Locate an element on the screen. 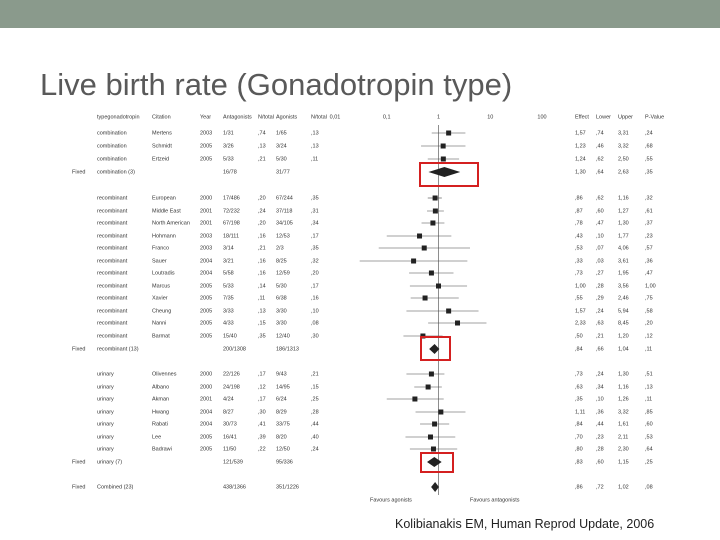 The width and height of the screenshot is (720, 540). cell: 200/1308 is located at coordinates (234, 349).